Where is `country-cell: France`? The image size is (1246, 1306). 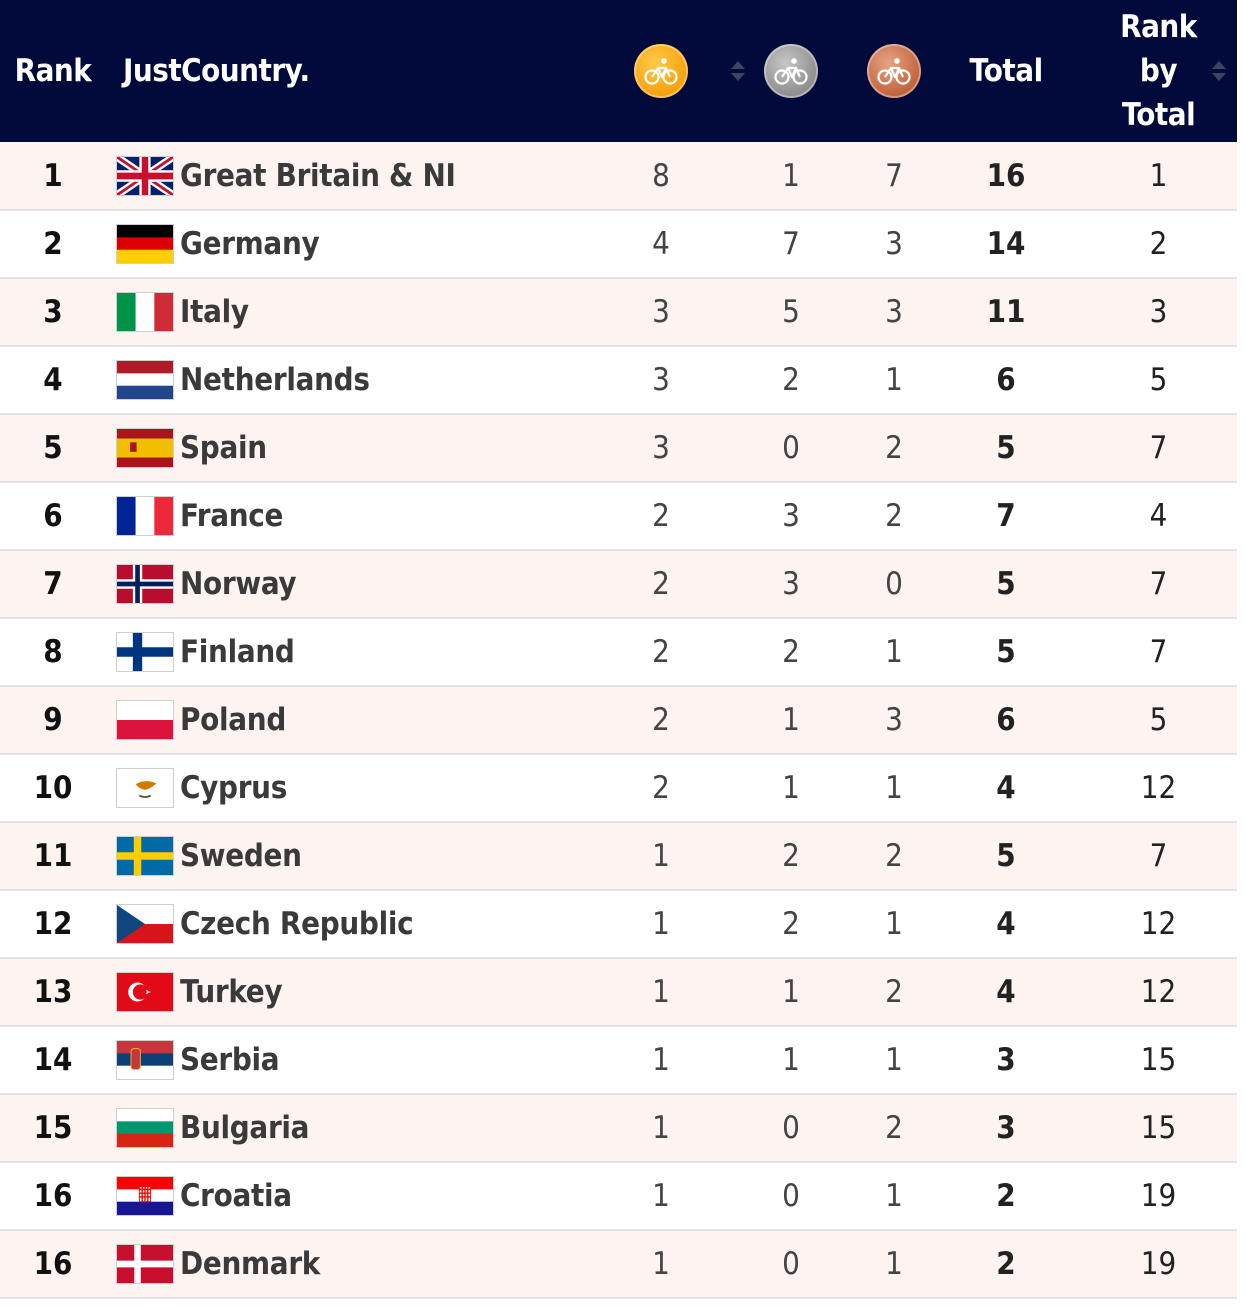 country-cell: France is located at coordinates (351, 516).